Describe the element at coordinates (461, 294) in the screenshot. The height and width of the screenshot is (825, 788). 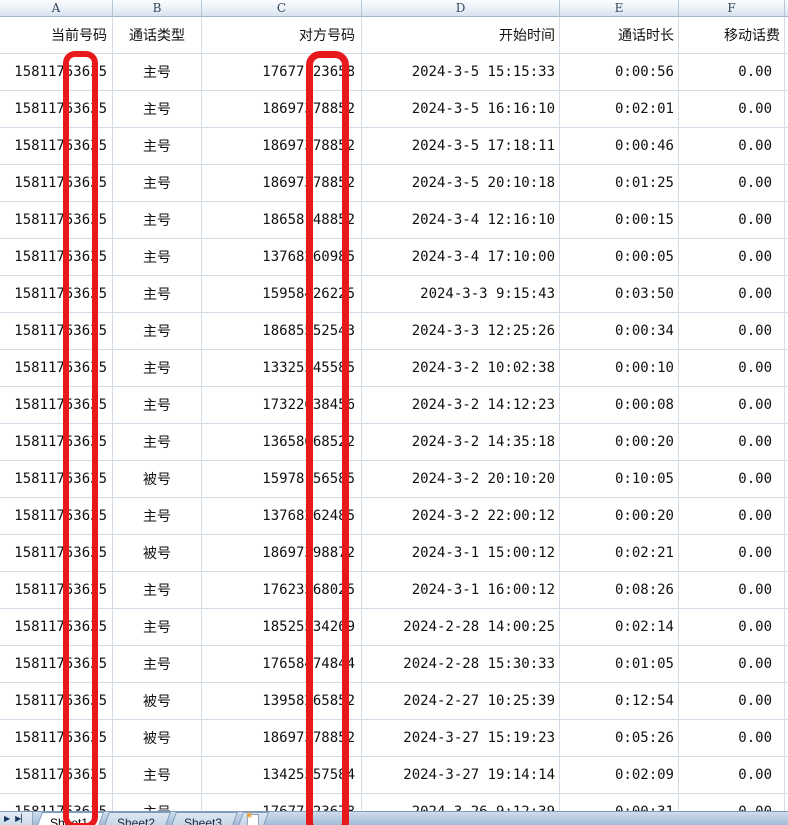
I see `cell-d8: 2024-3-3 9:15:43` at that location.